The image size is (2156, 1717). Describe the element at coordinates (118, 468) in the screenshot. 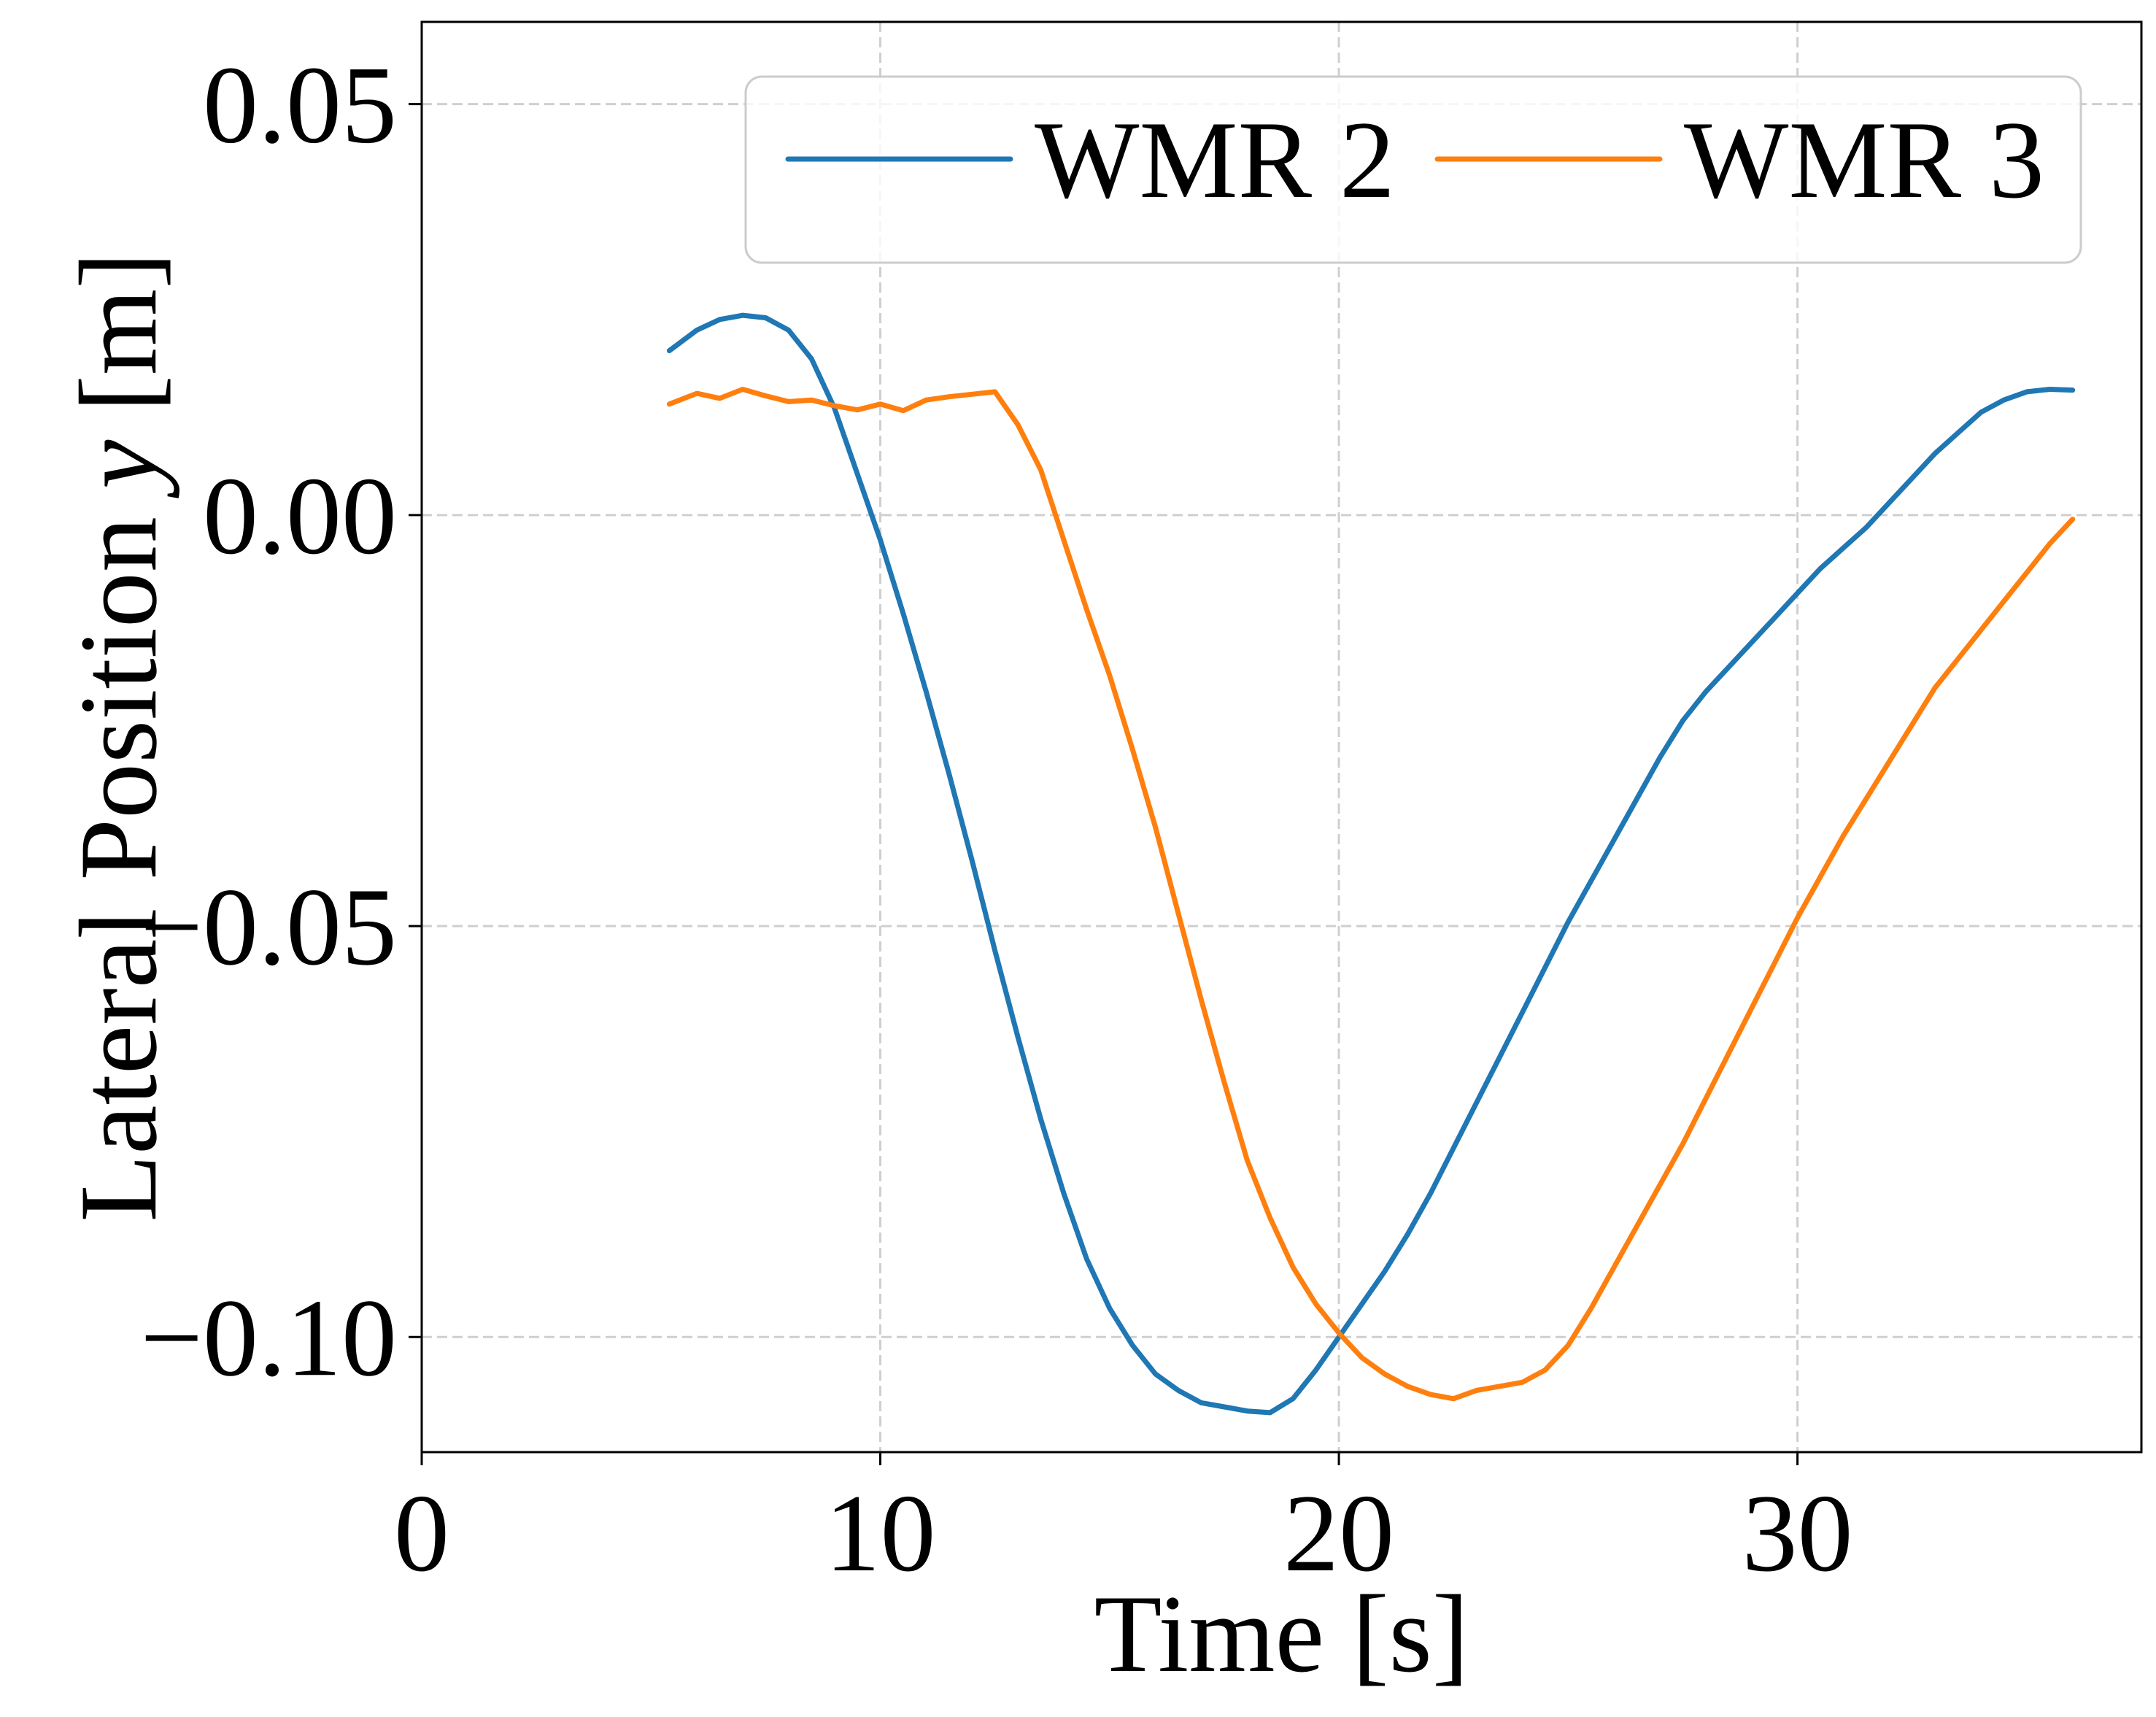

I see `y-axis-label-variable: y` at that location.